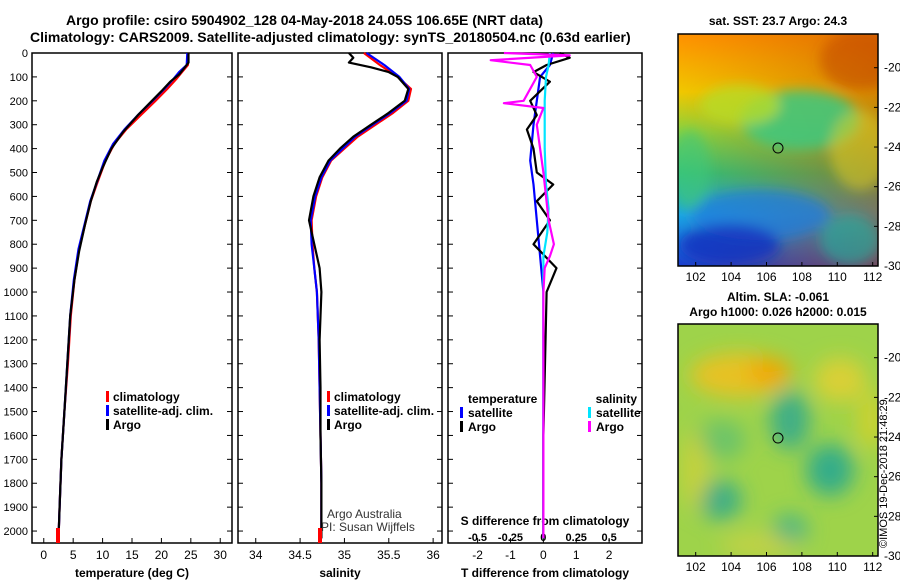 The height and width of the screenshot is (580, 900). Describe the element at coordinates (367, 397) in the screenshot. I see `legend-label: climatology` at that location.